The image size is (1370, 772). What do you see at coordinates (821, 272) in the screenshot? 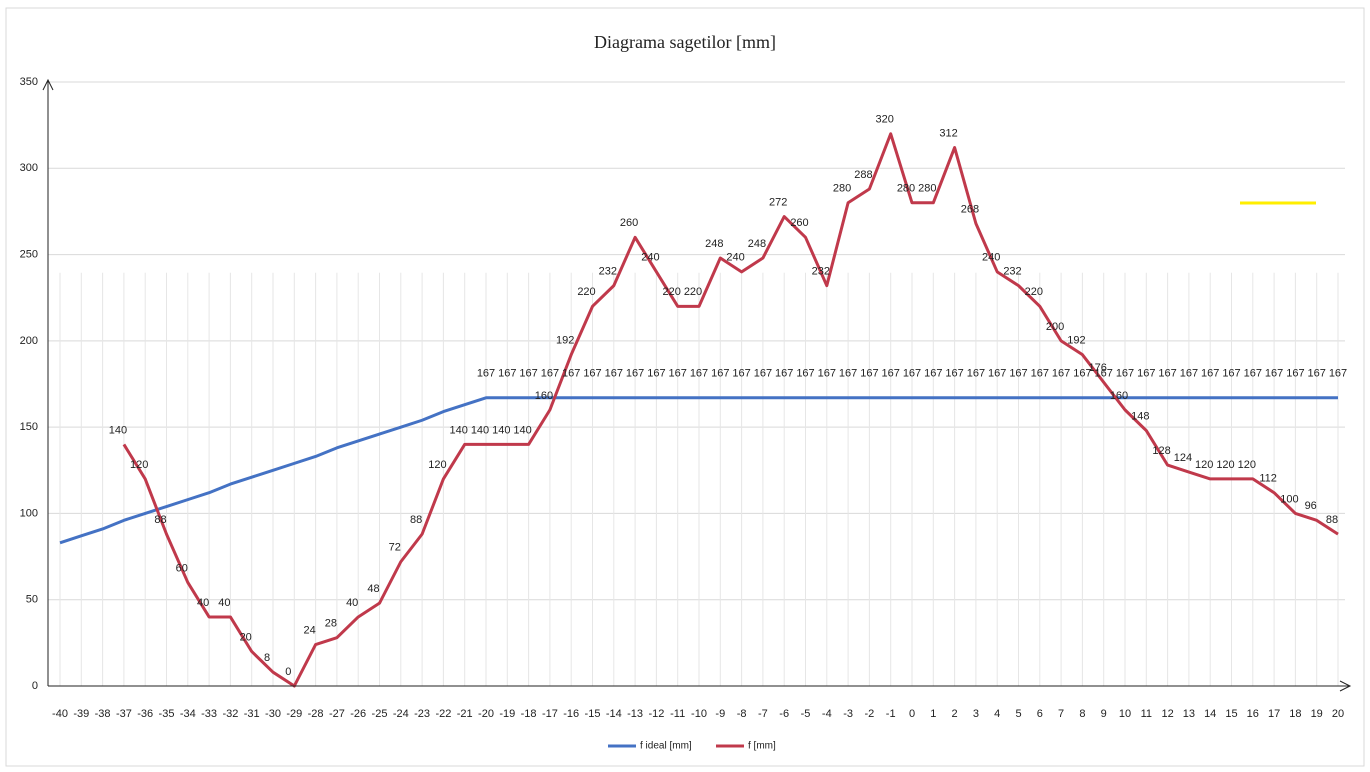
I see `data-label: 232` at bounding box center [821, 272].